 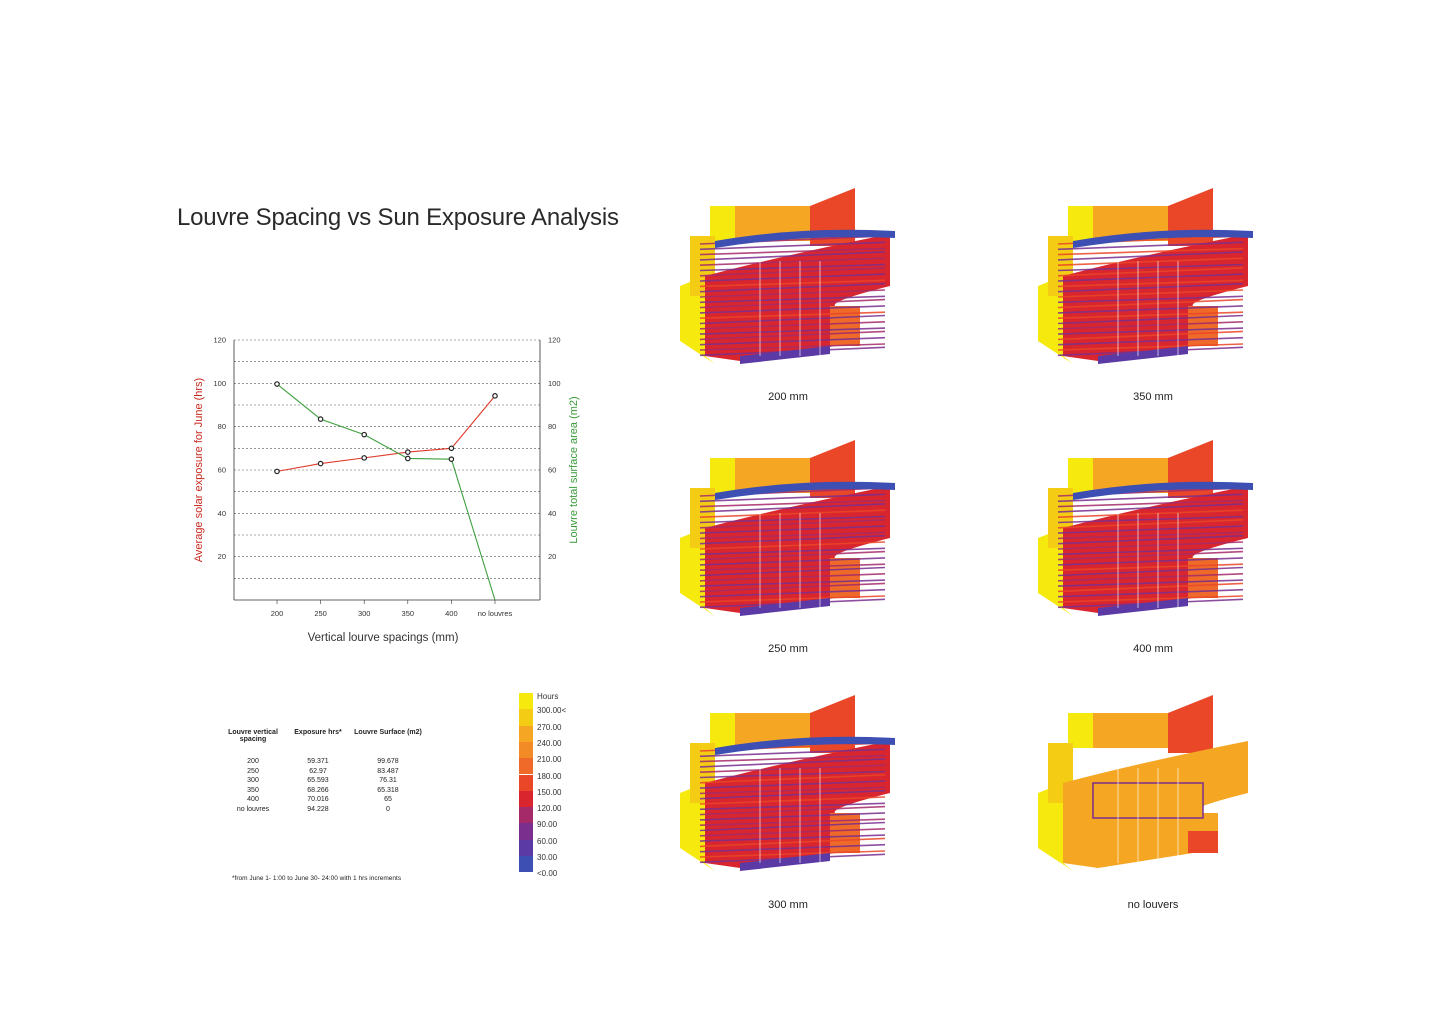 I want to click on table-cell: 65, so click(x=388, y=799).